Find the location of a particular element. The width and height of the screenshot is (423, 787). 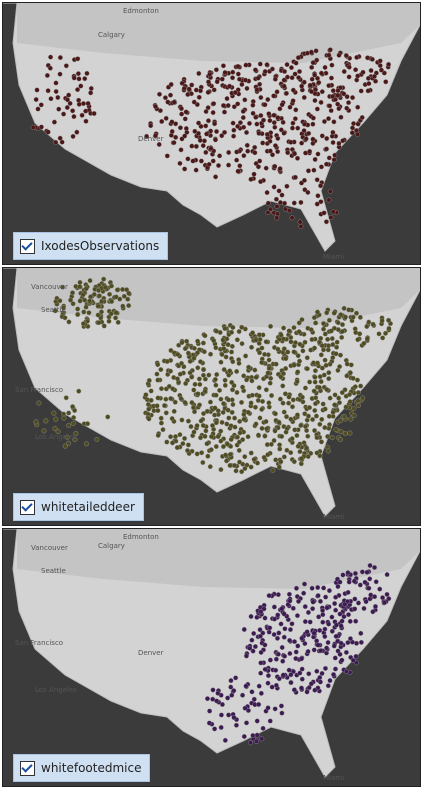

layer-toggle: whitetaileddeer is located at coordinates (78, 507).